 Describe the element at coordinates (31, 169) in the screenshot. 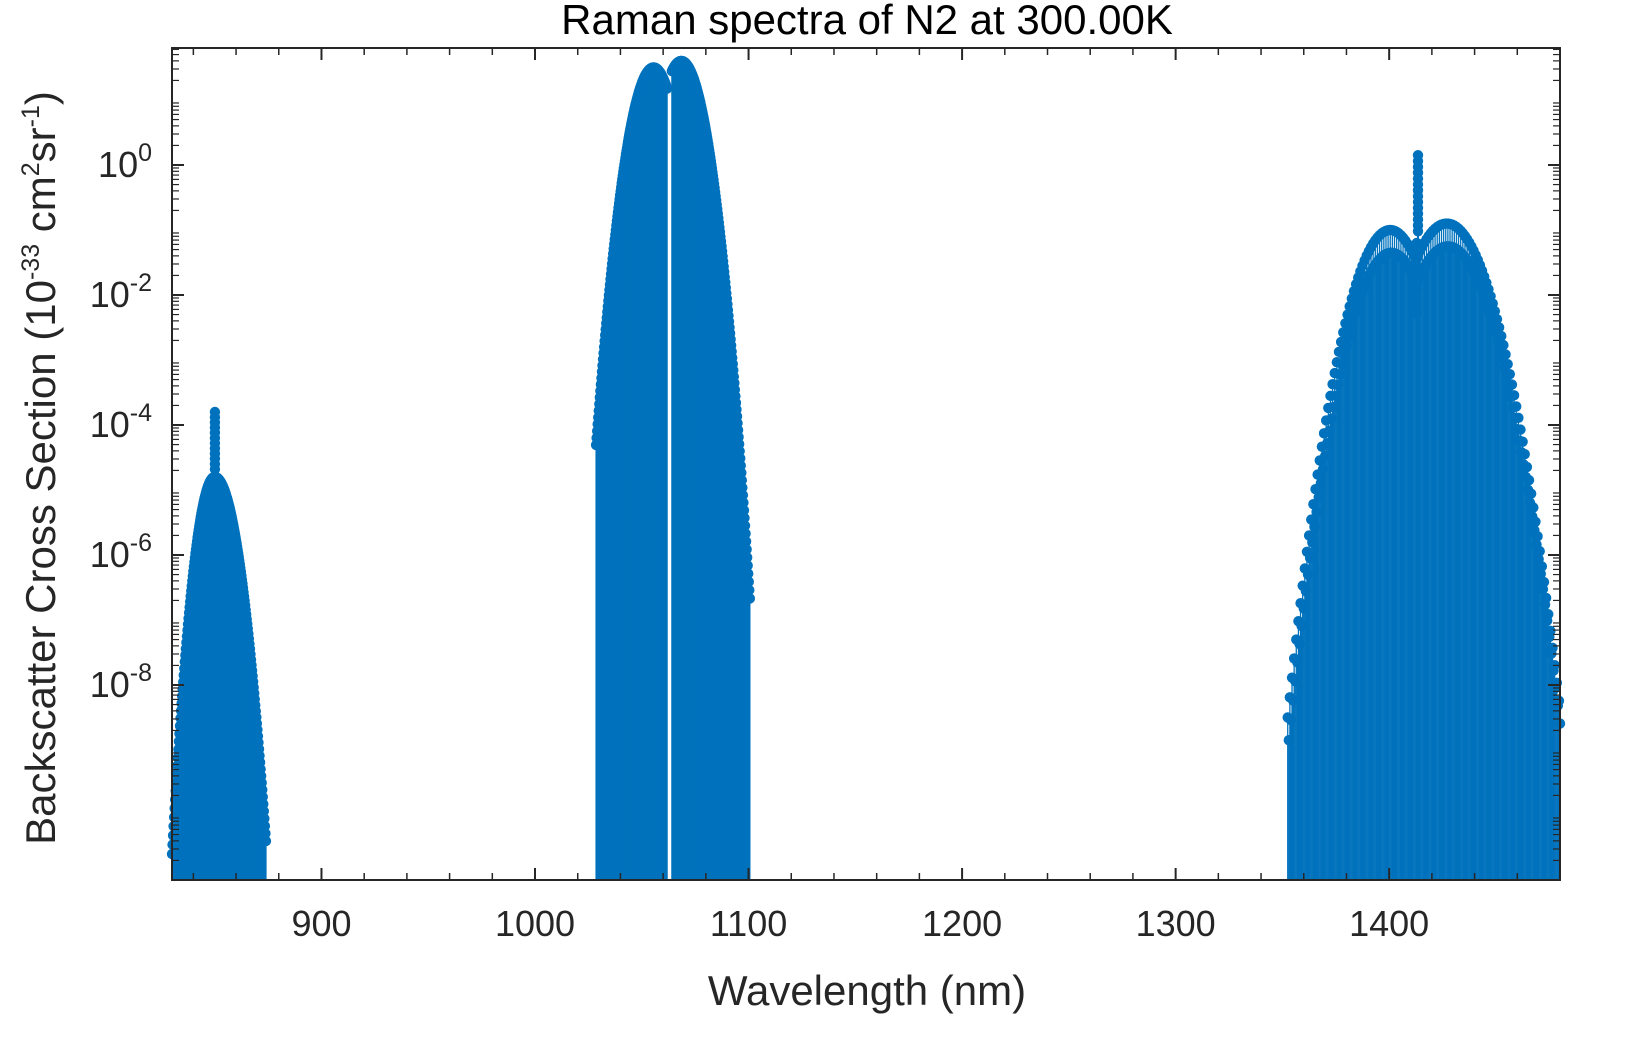

I see `y-axis-label-exp2: 2` at that location.